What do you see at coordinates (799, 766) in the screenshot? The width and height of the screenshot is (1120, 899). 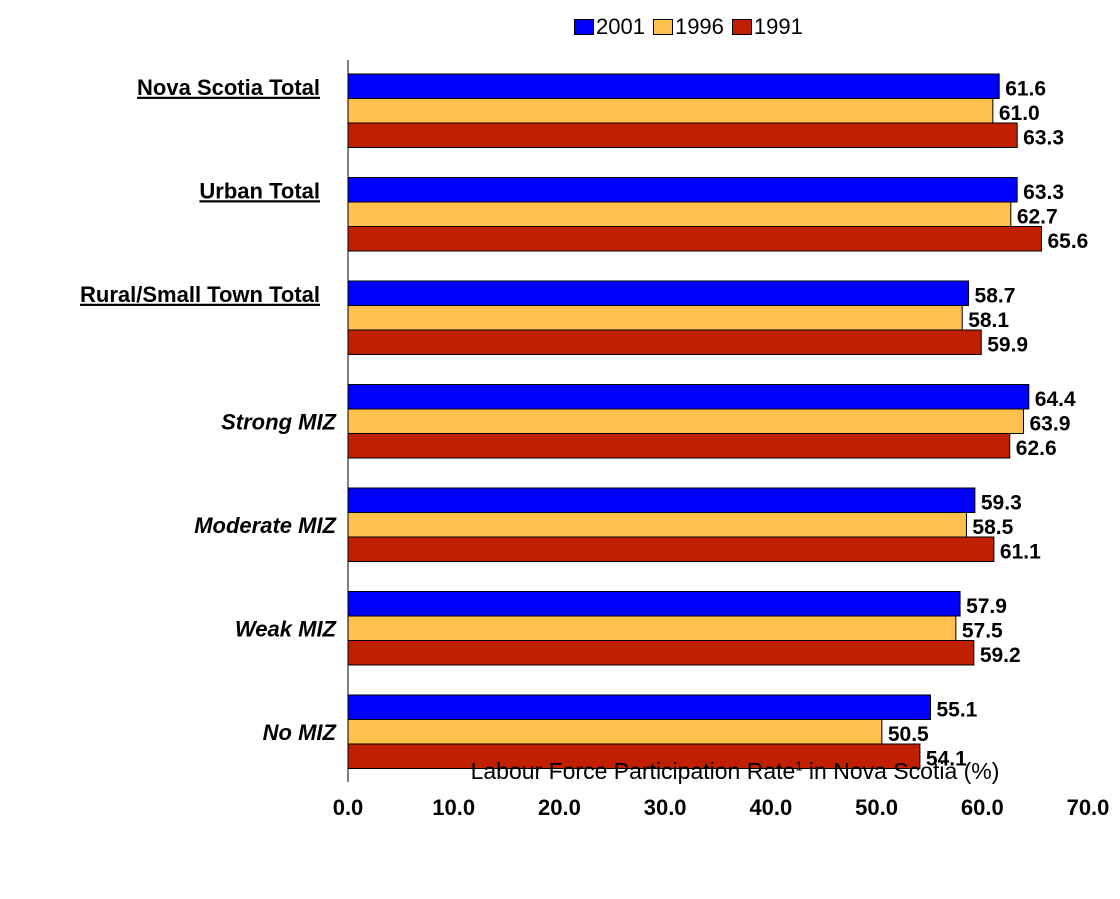 I see `x-axis-title-footnote: 1` at bounding box center [799, 766].